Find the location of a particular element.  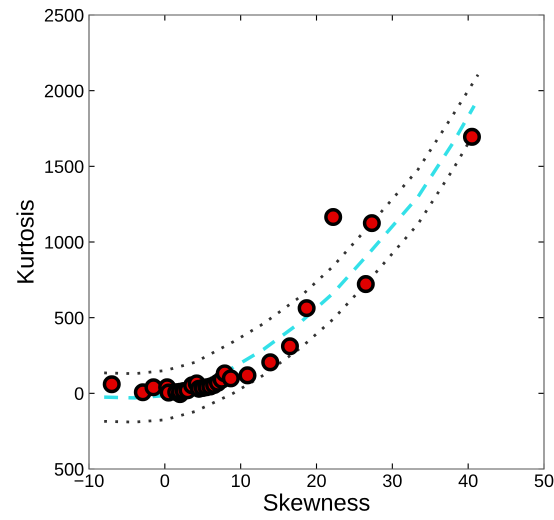

y-tick-label: 2000 is located at coordinates (64, 91).